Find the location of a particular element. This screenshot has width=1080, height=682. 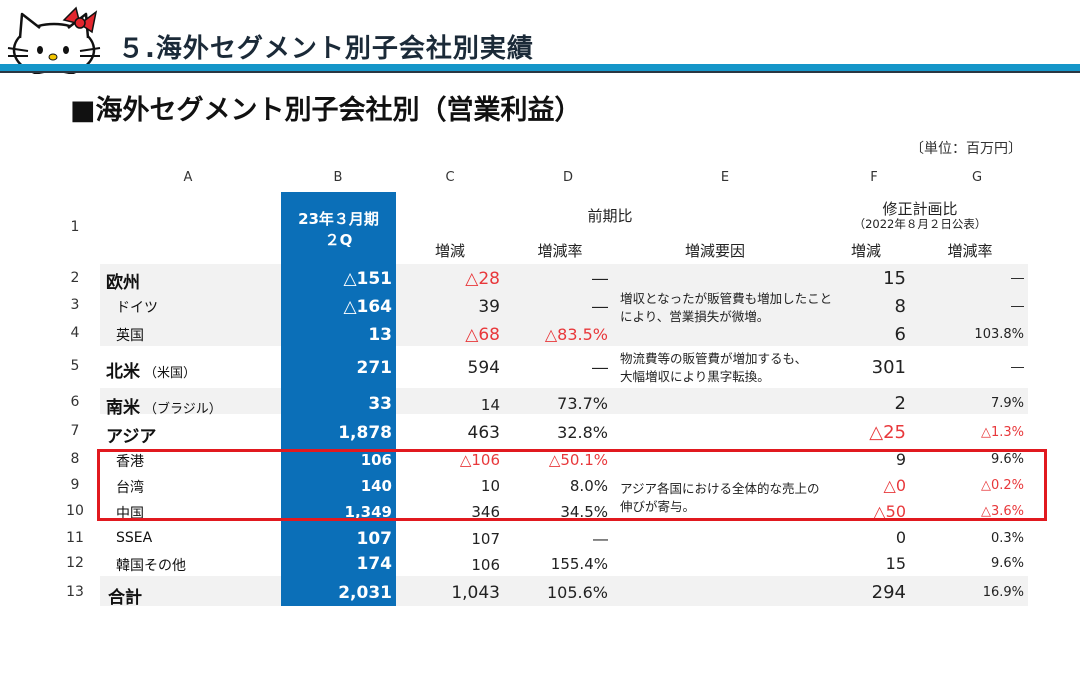

factor-note-line: 伸びが寄与。 is located at coordinates (658, 506).